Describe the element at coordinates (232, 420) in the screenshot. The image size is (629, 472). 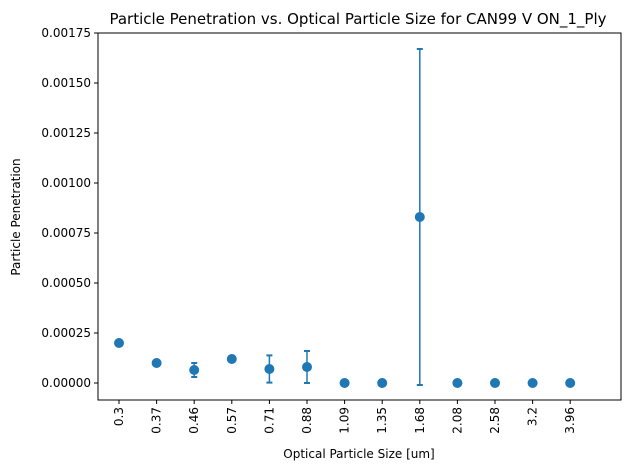
I see `x-tick-label: 0.57` at that location.